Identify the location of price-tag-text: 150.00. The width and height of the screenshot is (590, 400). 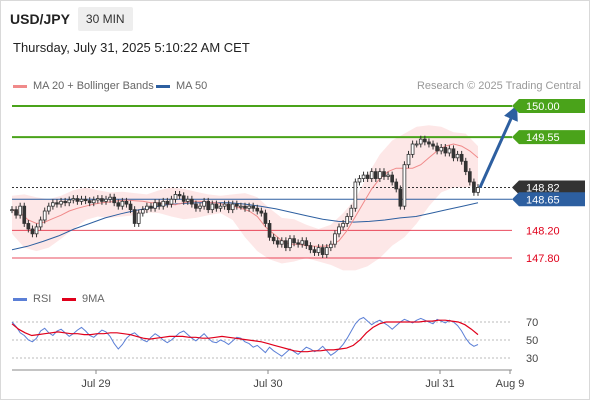
(543, 107).